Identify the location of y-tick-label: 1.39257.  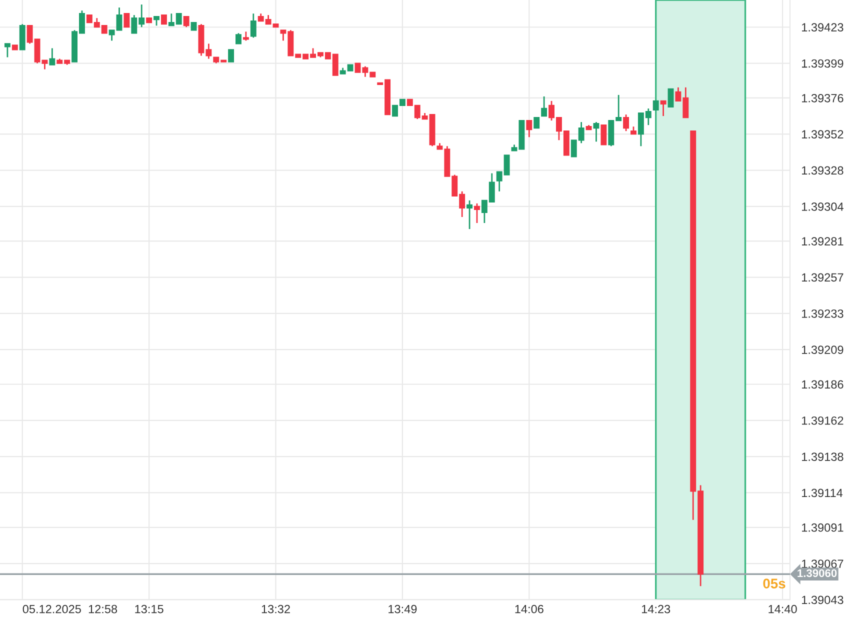
(823, 277).